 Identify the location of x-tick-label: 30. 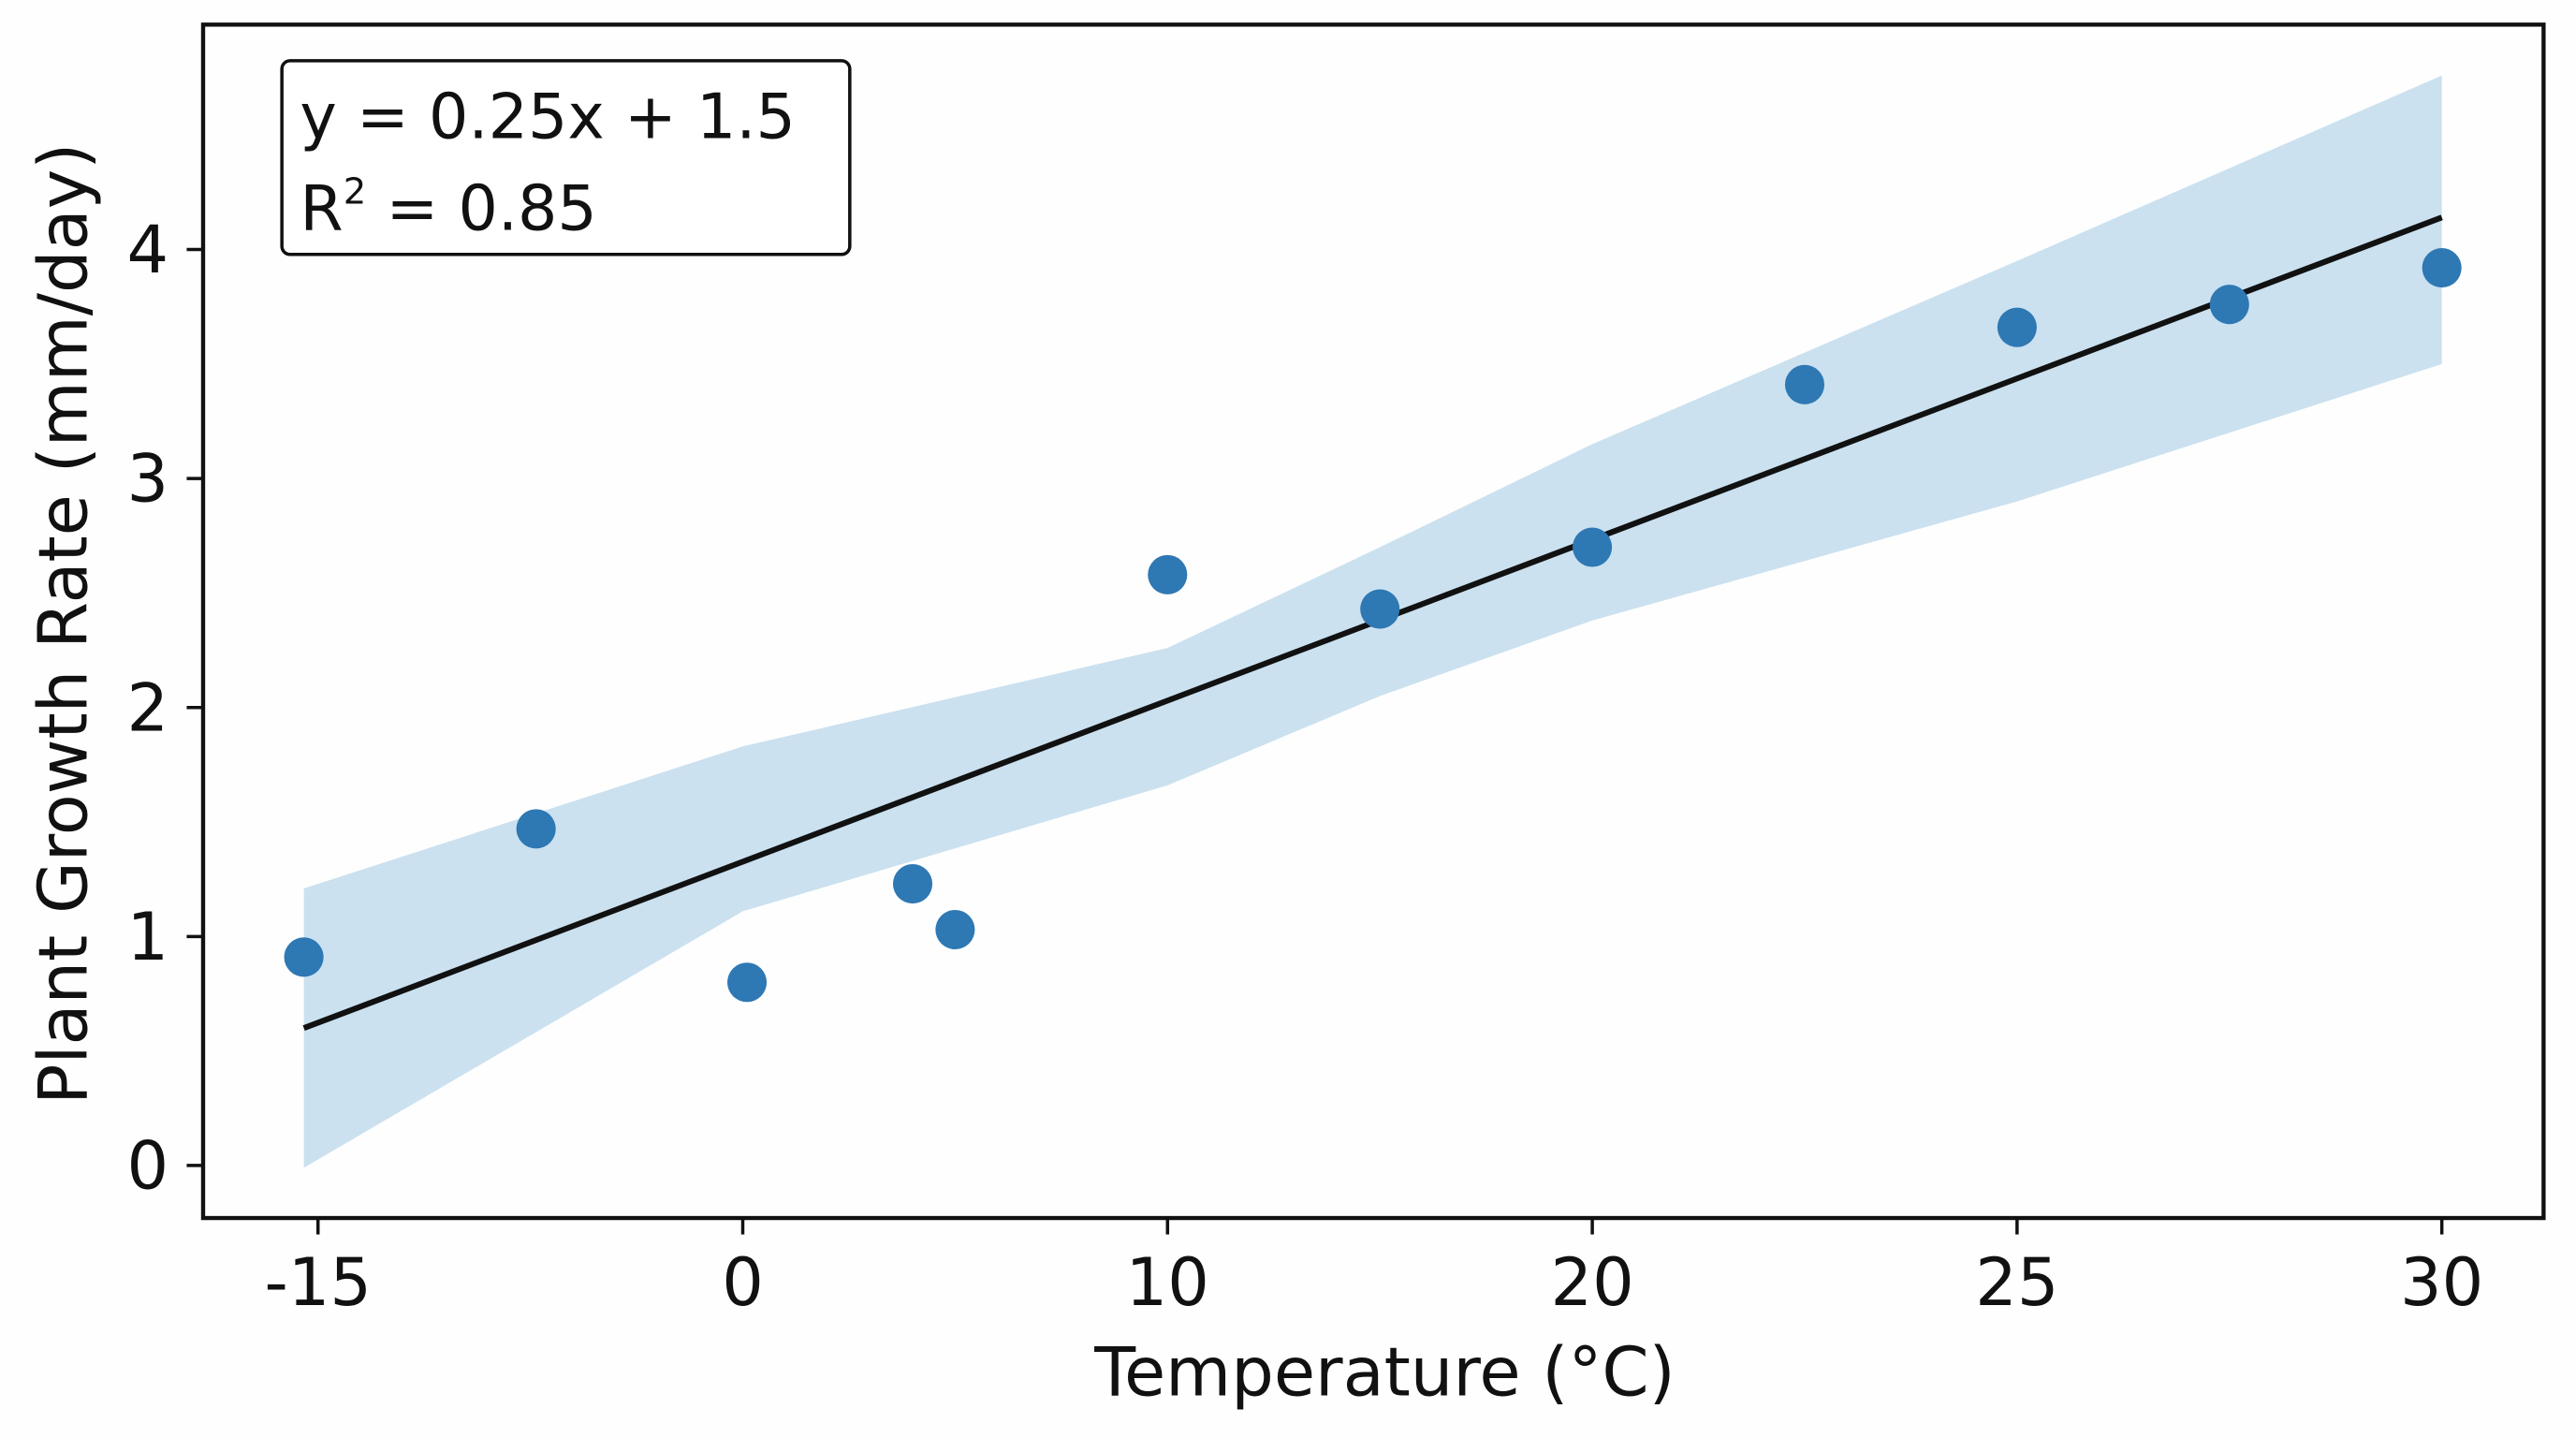
(2441, 1282).